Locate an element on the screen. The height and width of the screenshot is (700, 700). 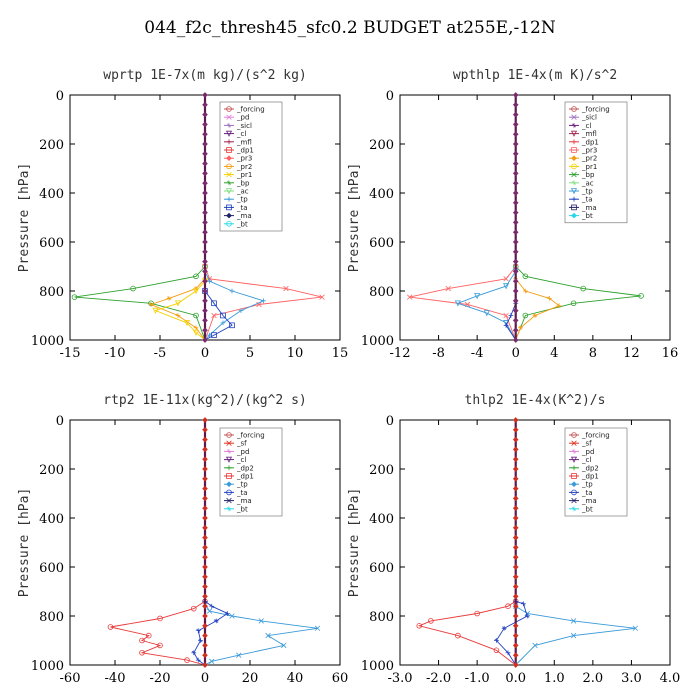
legend-label: _mfl is located at coordinates (589, 134).